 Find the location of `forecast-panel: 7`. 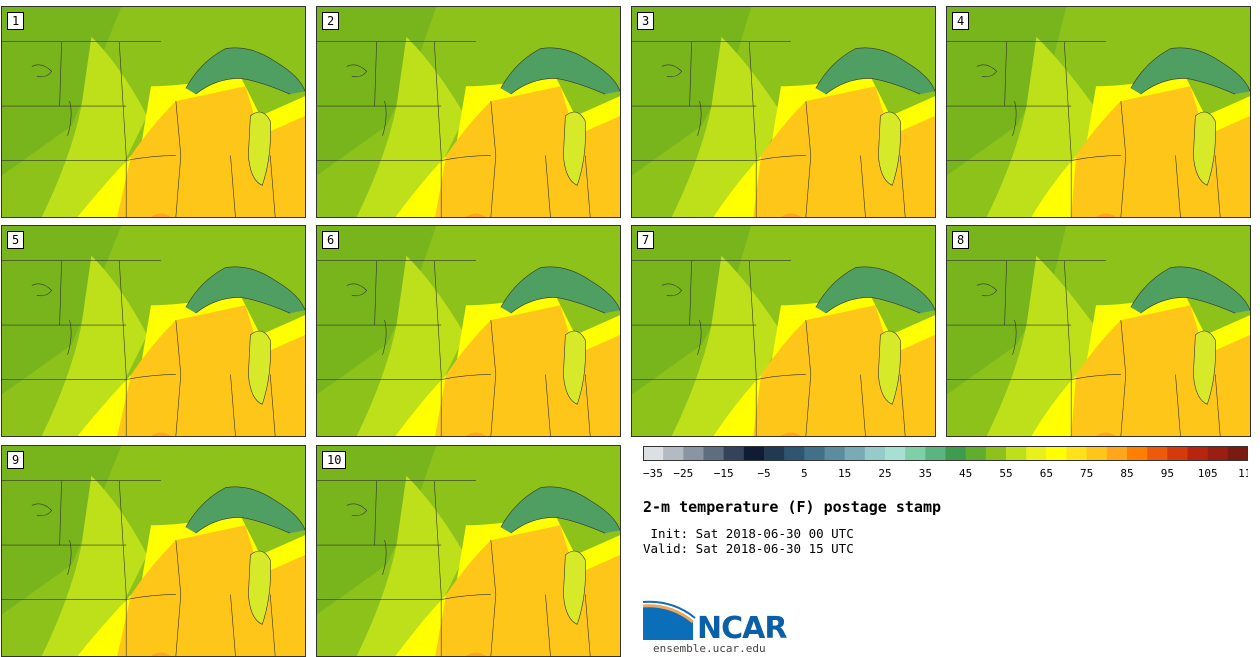

forecast-panel: 7 is located at coordinates (783, 331).